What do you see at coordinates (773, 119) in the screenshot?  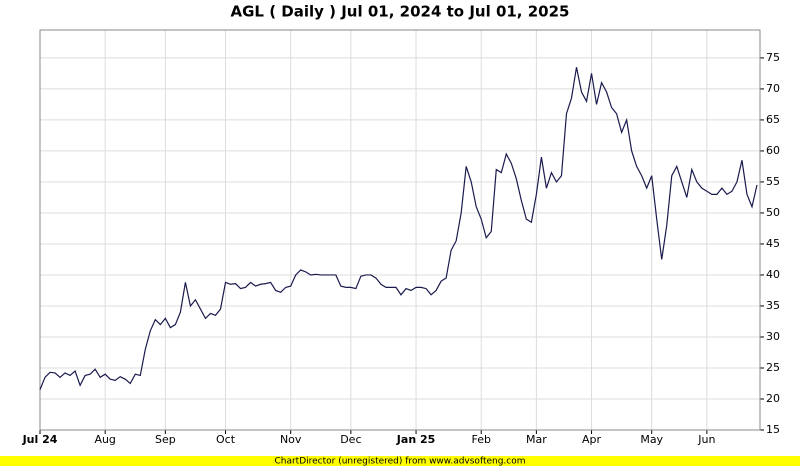 I see `y-tick-label: 65` at bounding box center [773, 119].